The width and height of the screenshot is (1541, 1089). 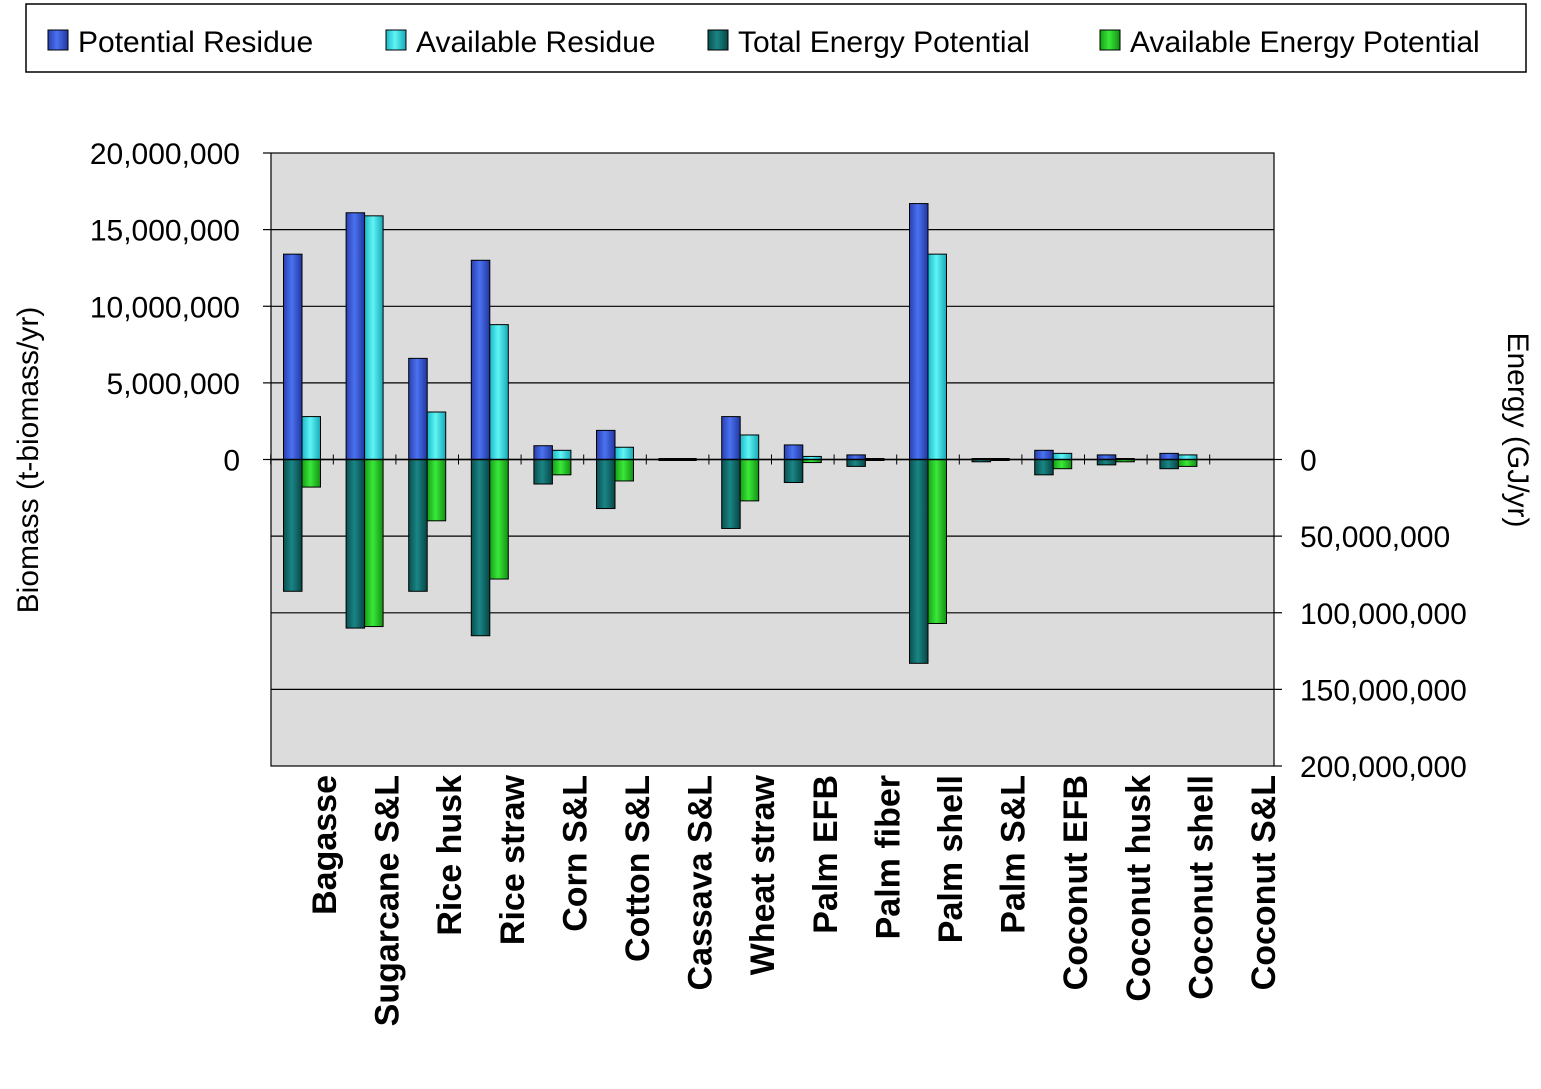 What do you see at coordinates (450, 855) in the screenshot?
I see `category-label: Rice husk` at bounding box center [450, 855].